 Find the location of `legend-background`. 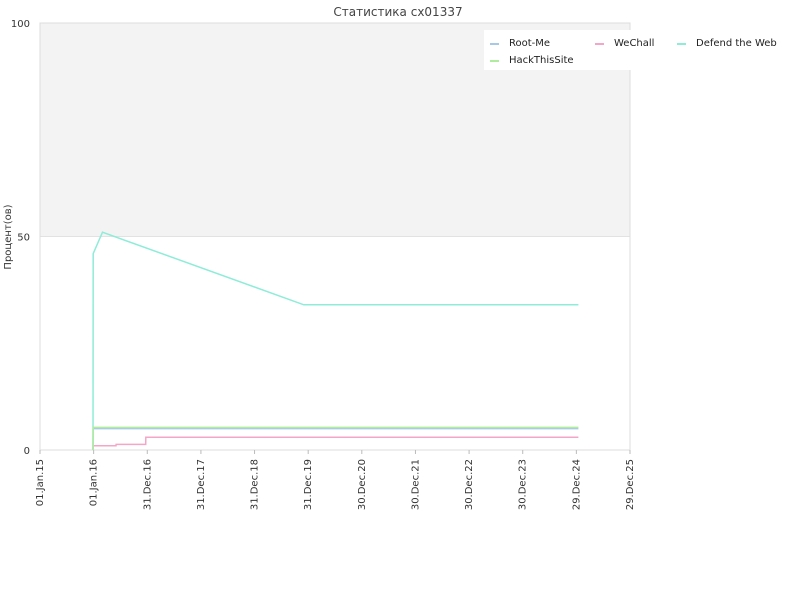

legend-background is located at coordinates (642, 50).